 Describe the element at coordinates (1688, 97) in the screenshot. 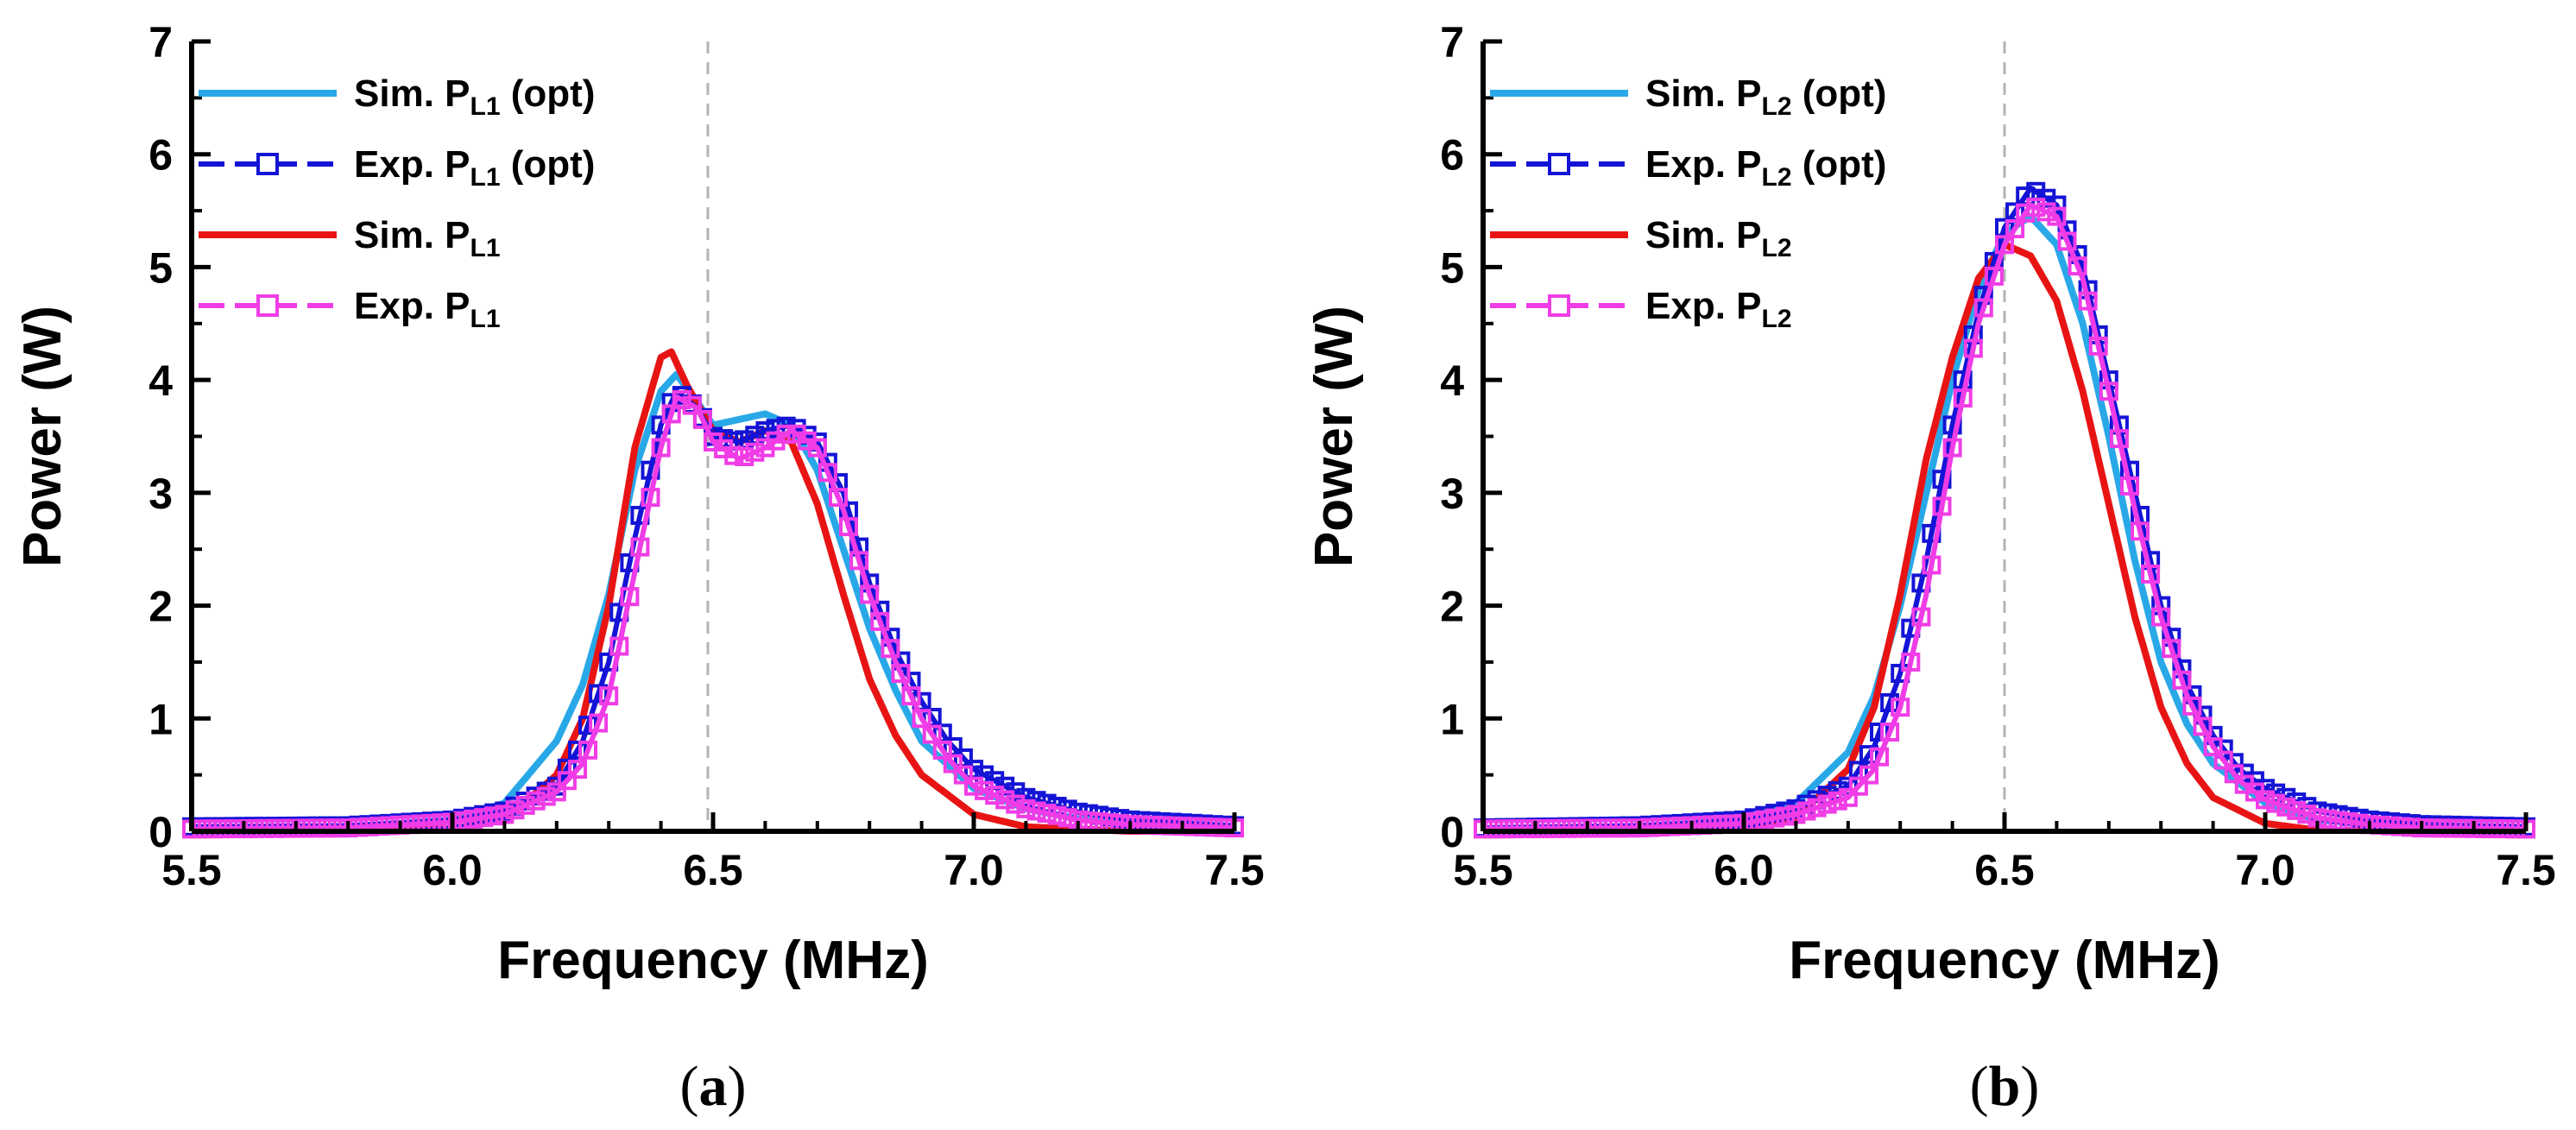

I see `legend-entry: Sim. PL2 (opt)` at that location.